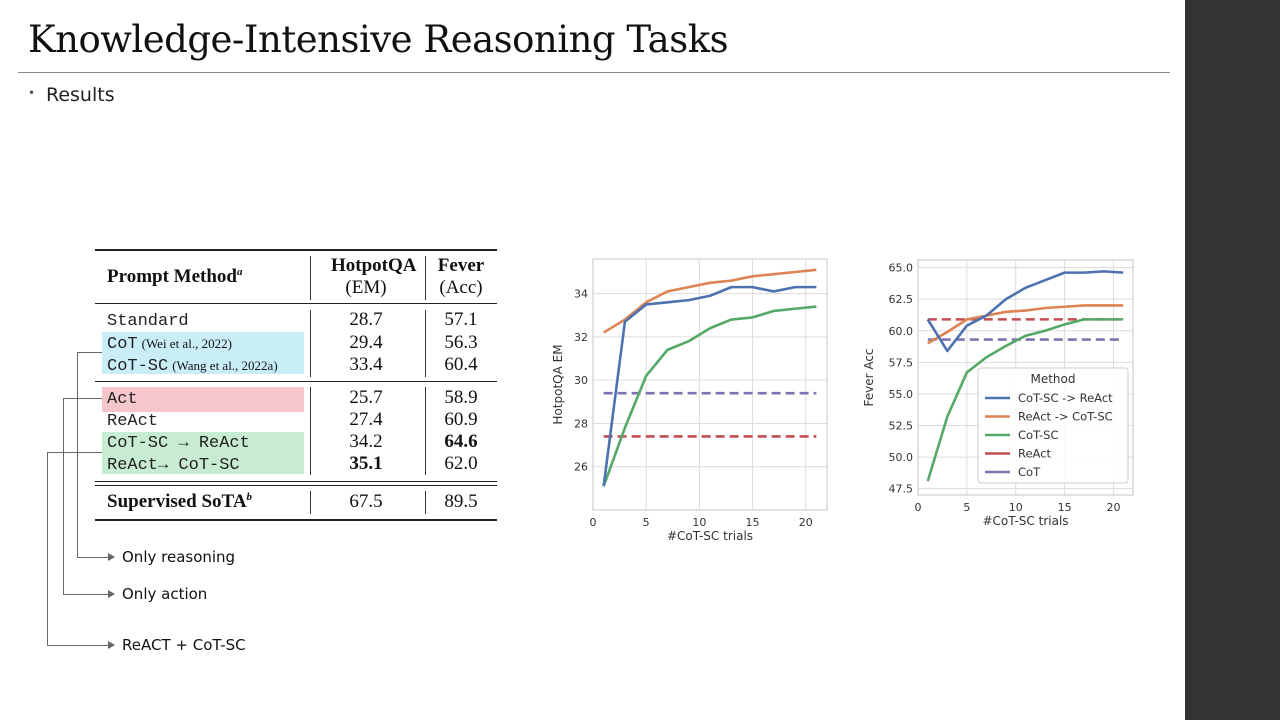 This screenshot has height=720, width=1280. Describe the element at coordinates (366, 463) in the screenshot. I see `cell-hotpotqa: 35.1` at that location.